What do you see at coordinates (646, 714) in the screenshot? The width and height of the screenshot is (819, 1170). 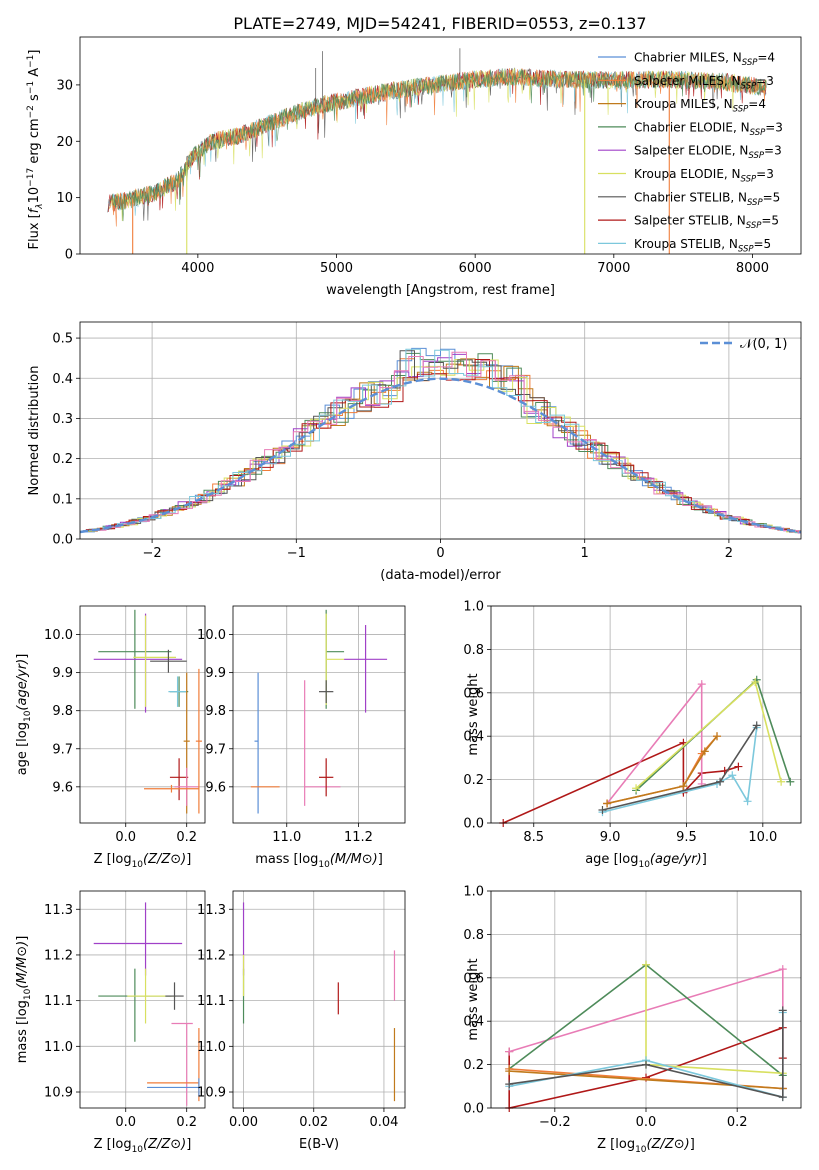 I see `axes-frame` at bounding box center [646, 714].